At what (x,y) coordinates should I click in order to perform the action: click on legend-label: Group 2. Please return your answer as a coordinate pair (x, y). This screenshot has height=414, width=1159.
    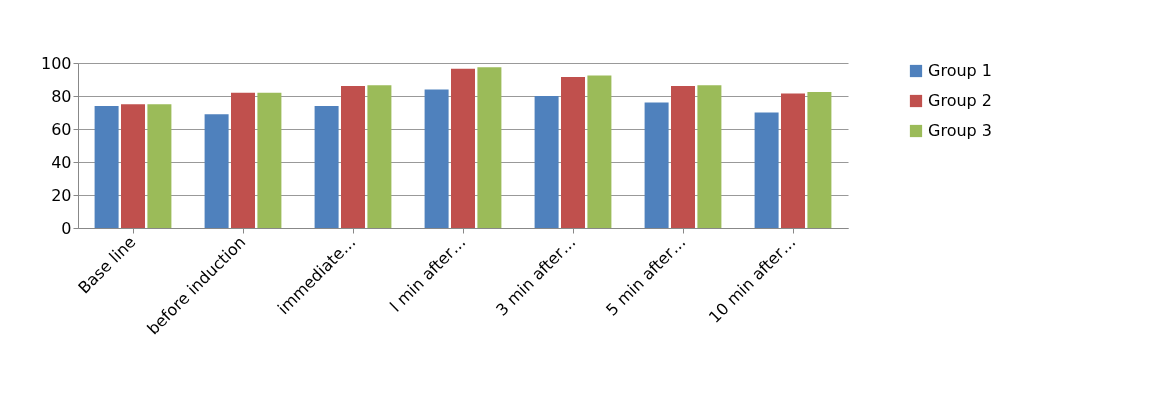
    Looking at the image, I should click on (960, 100).